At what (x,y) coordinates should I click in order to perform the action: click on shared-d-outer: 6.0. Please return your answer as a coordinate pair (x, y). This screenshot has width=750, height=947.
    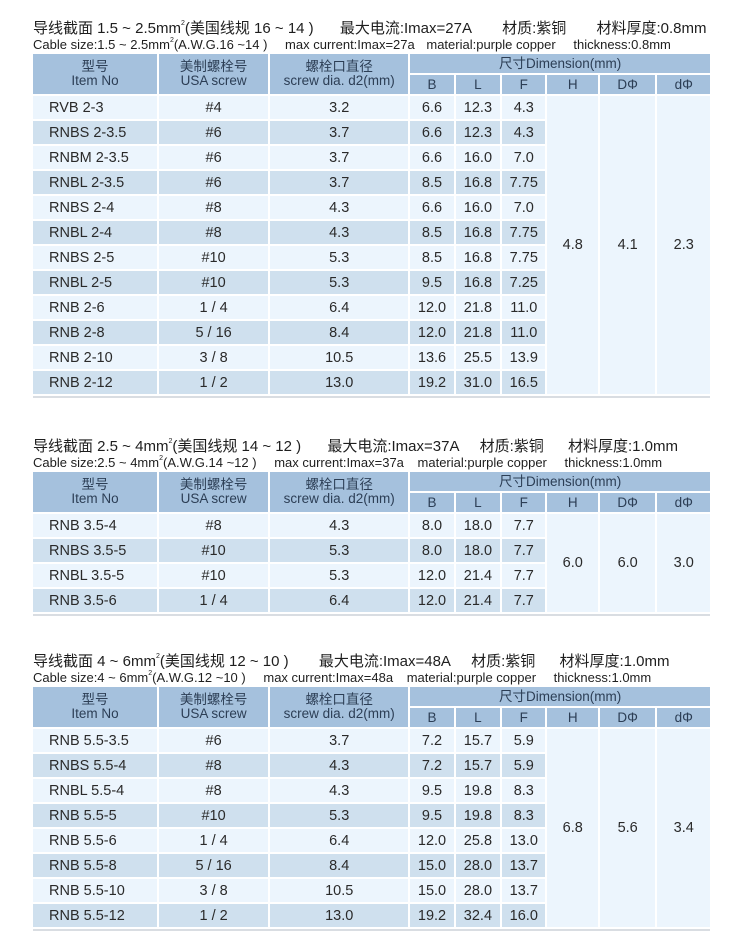
    Looking at the image, I should click on (627, 563).